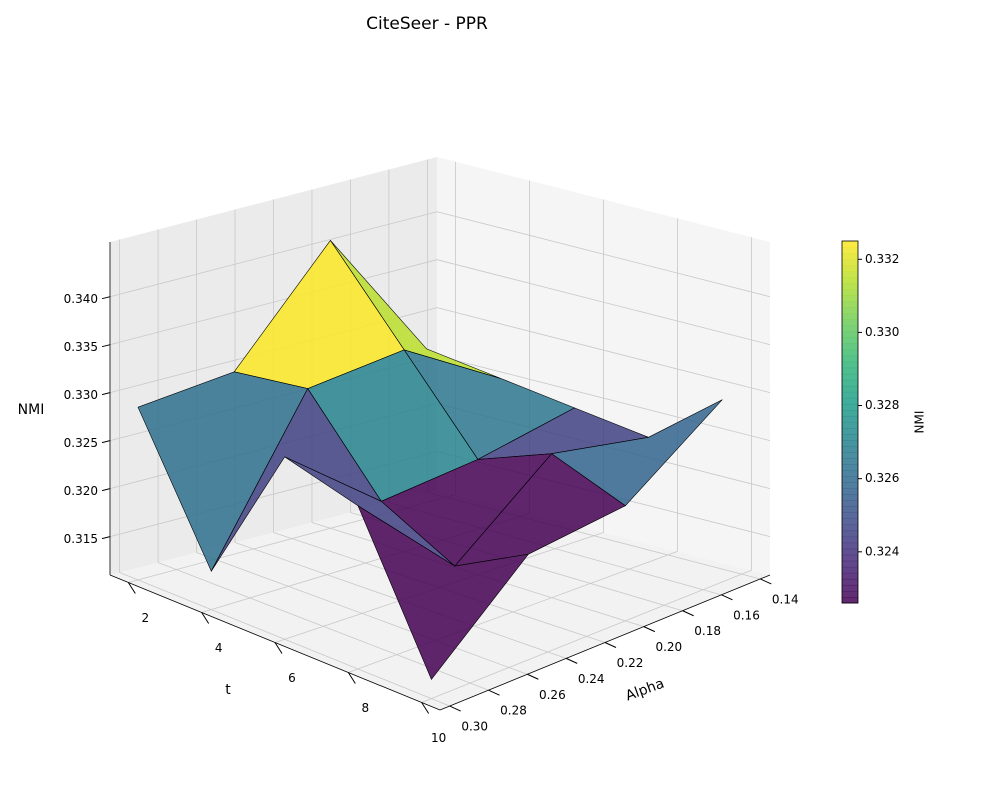 The height and width of the screenshot is (804, 1000). I want to click on colorbar-title: NMI, so click(920, 422).